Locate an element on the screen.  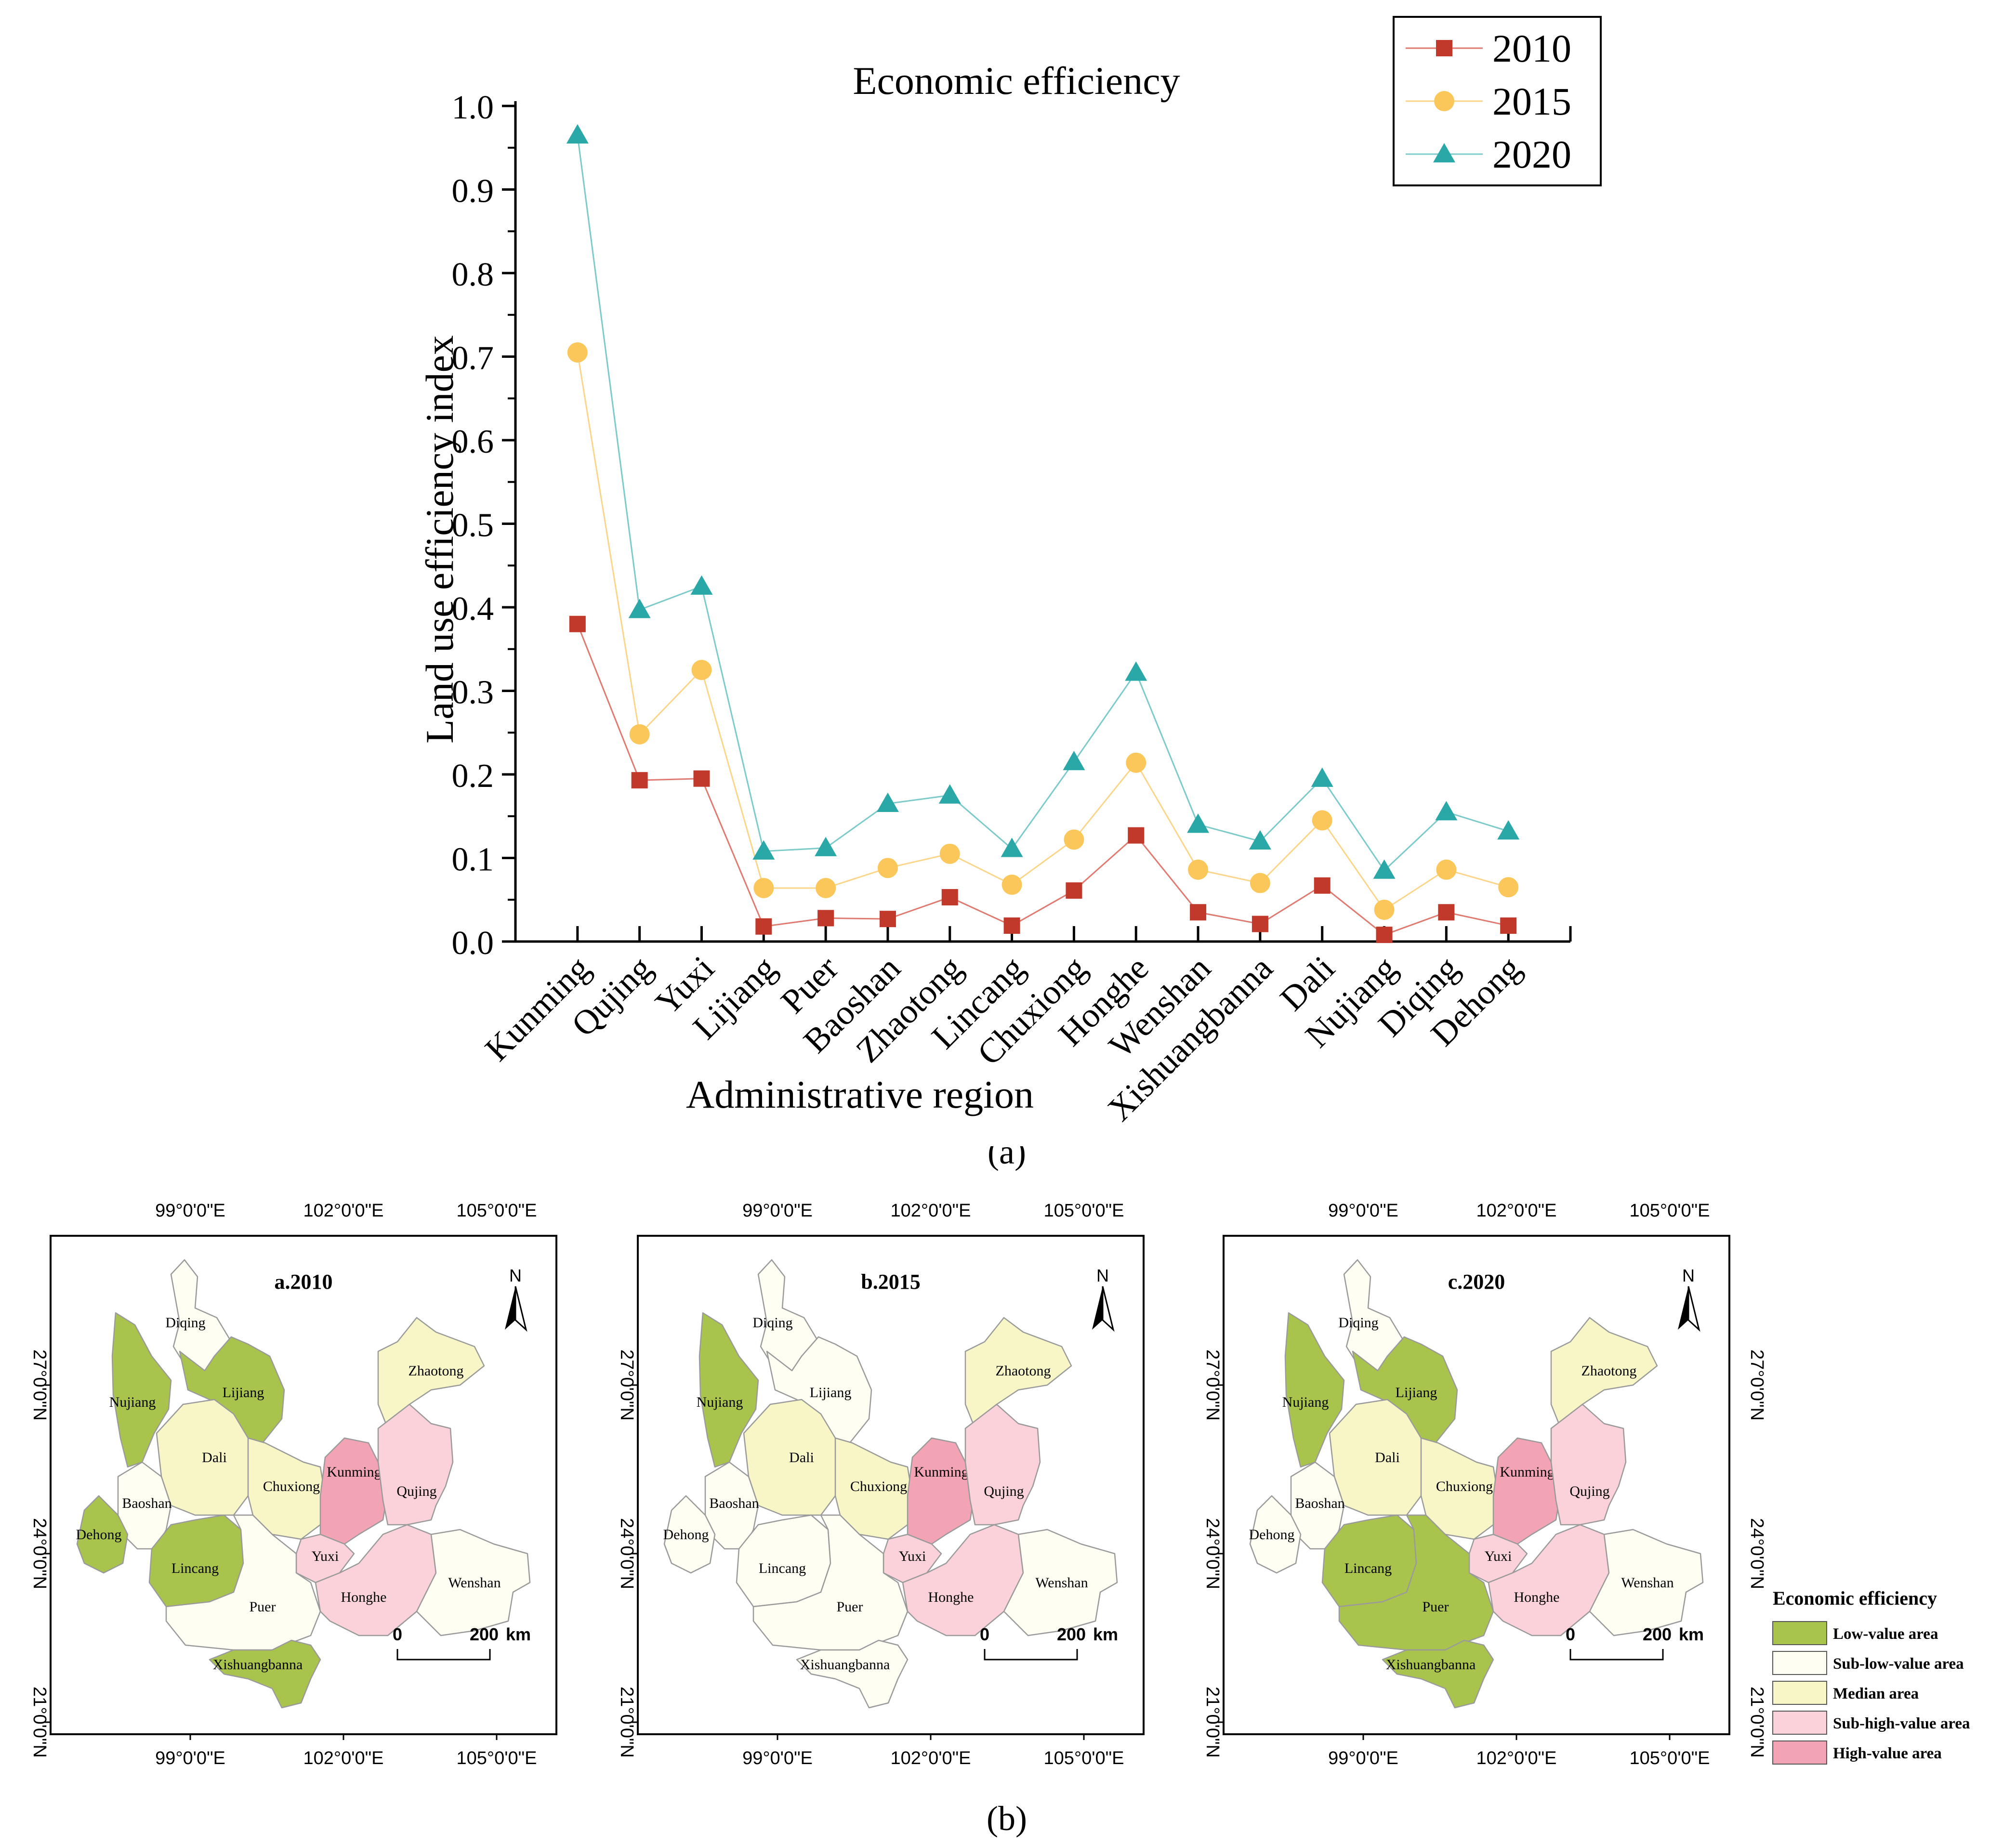
map-legend-label-subhigh: Sub-high-value area is located at coordinates (1902, 1723).